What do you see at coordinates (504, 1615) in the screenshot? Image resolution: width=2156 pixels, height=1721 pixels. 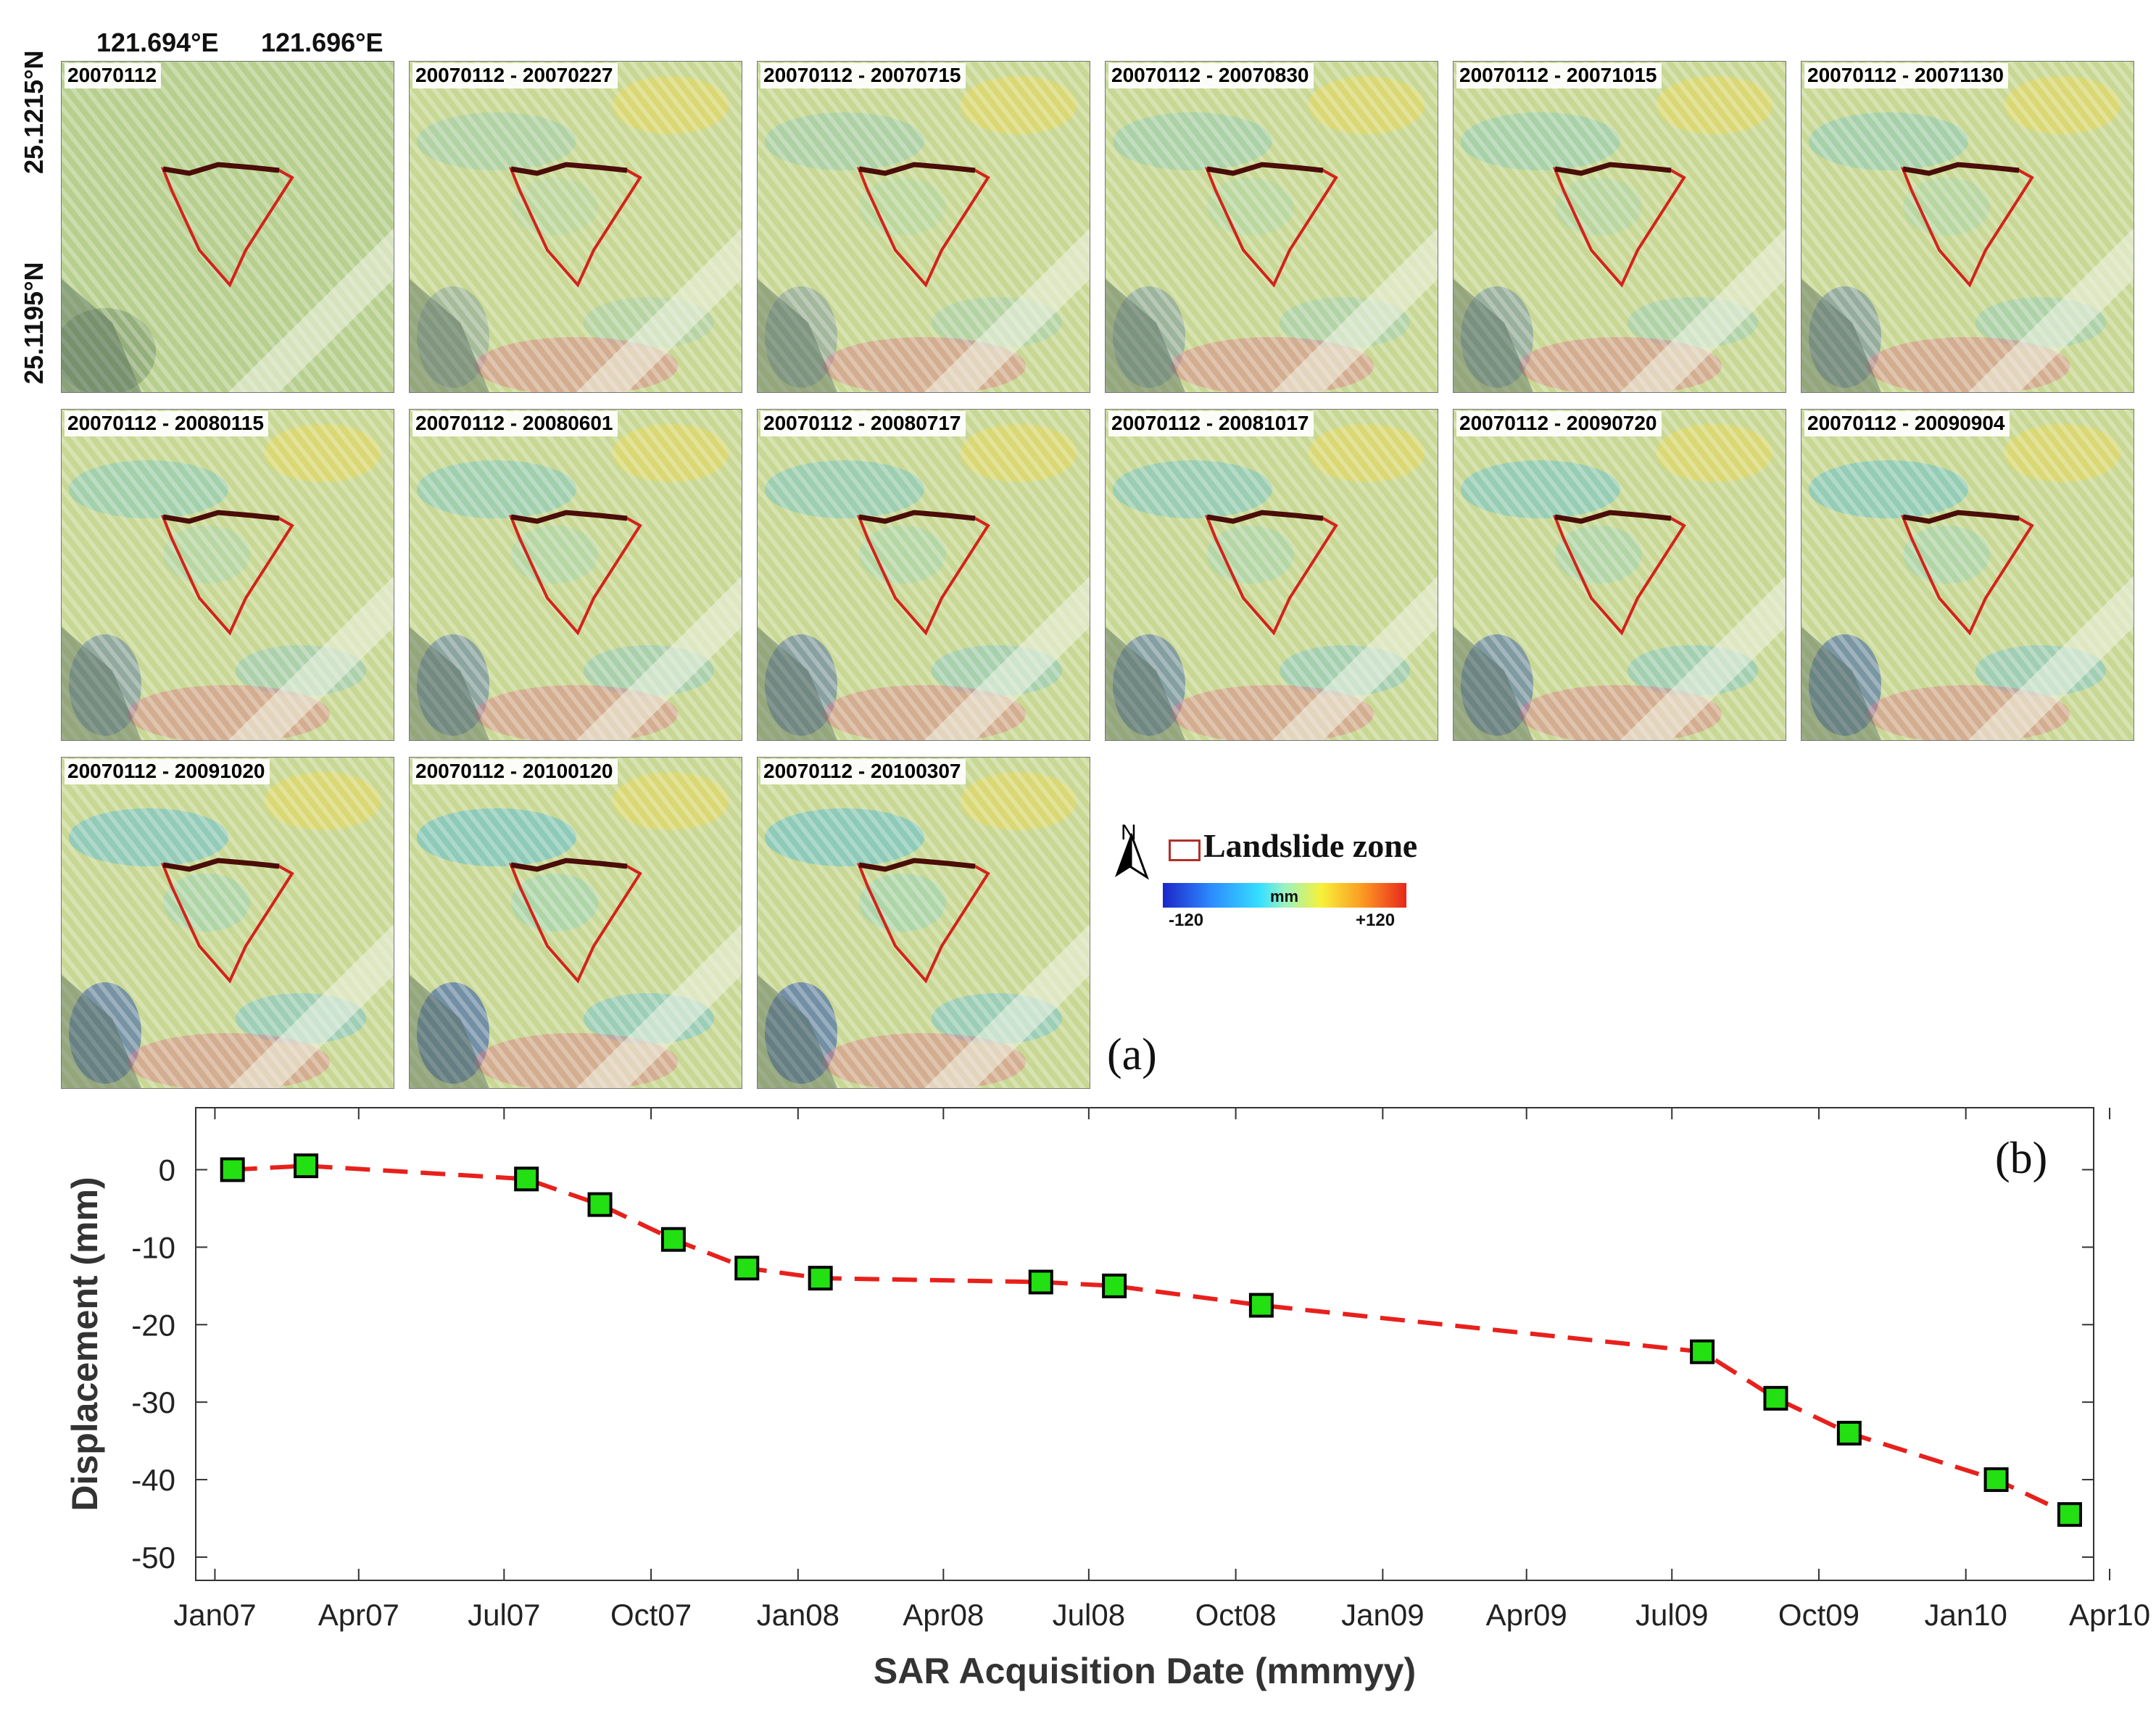 I see `x-tick-label: Jul07` at bounding box center [504, 1615].